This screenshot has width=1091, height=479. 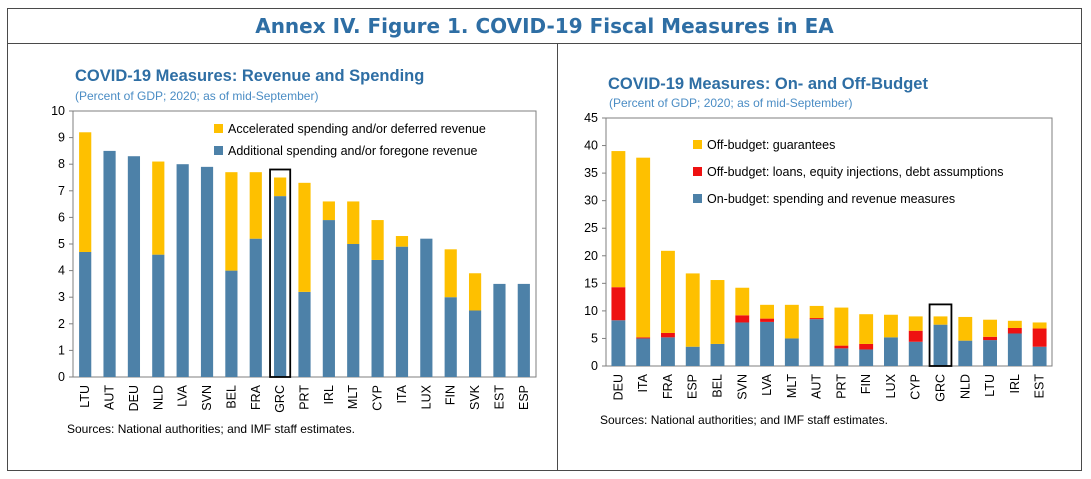 What do you see at coordinates (280, 187) in the screenshot?
I see `c1-bar-grc-s1` at bounding box center [280, 187].